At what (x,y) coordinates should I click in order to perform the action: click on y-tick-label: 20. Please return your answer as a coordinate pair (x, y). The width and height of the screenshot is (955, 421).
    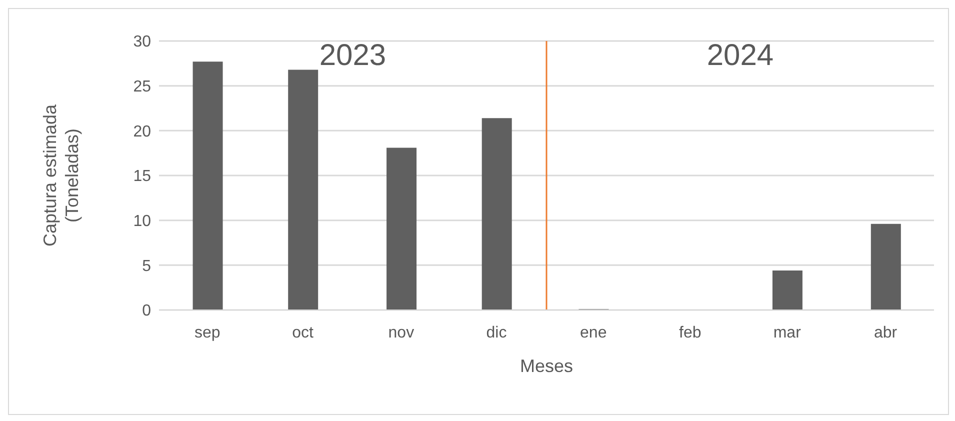
    Looking at the image, I should click on (142, 131).